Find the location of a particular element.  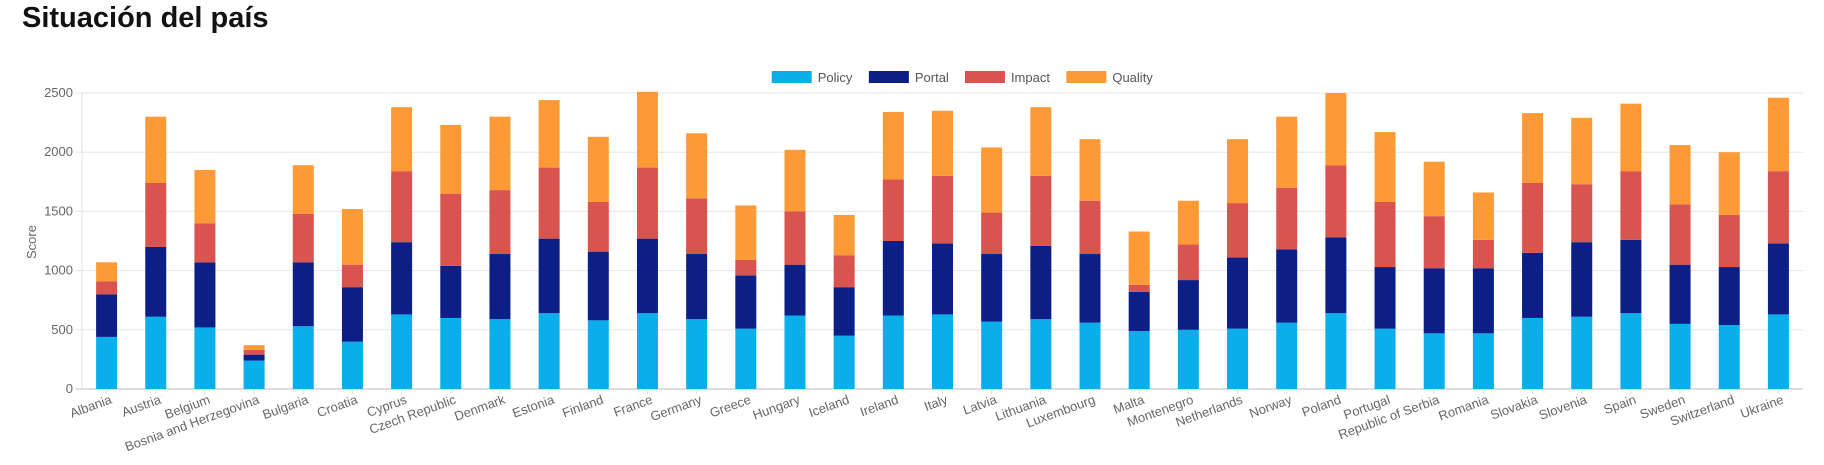

x-tick-label: Croatia is located at coordinates (337, 405).